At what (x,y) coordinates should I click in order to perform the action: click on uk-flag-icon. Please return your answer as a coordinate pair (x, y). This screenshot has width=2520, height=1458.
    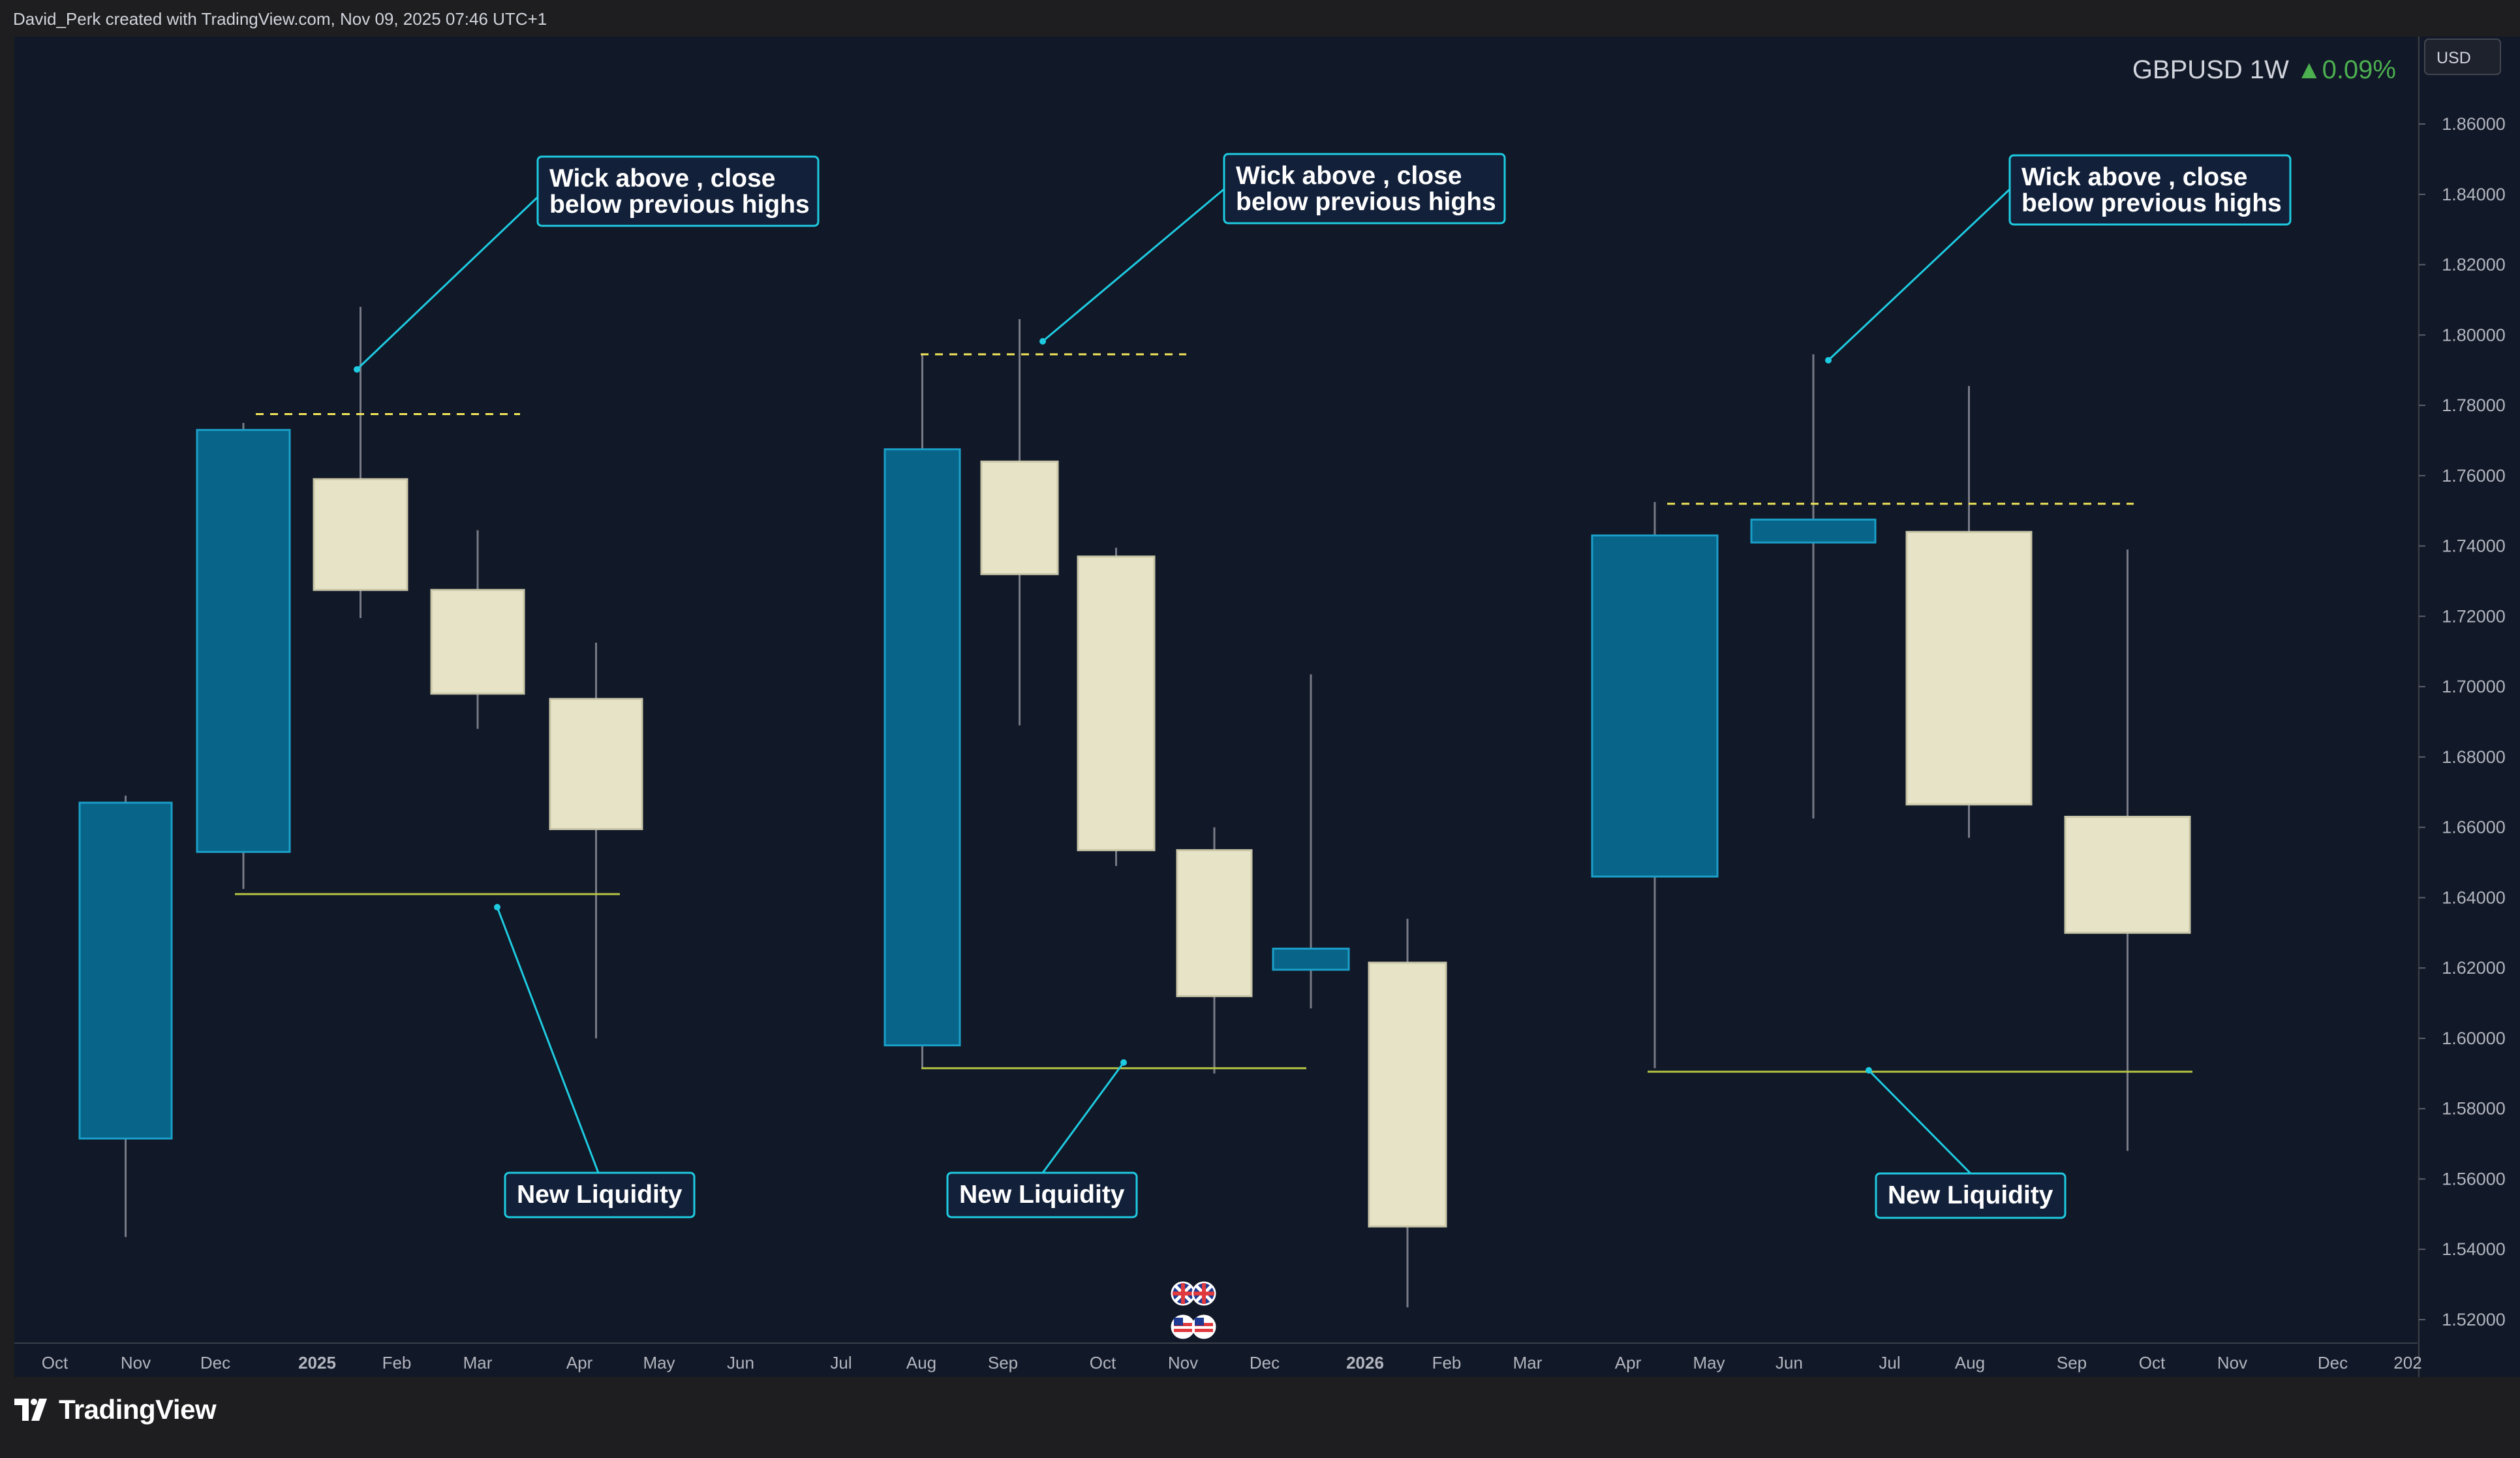
    Looking at the image, I should click on (1203, 1293).